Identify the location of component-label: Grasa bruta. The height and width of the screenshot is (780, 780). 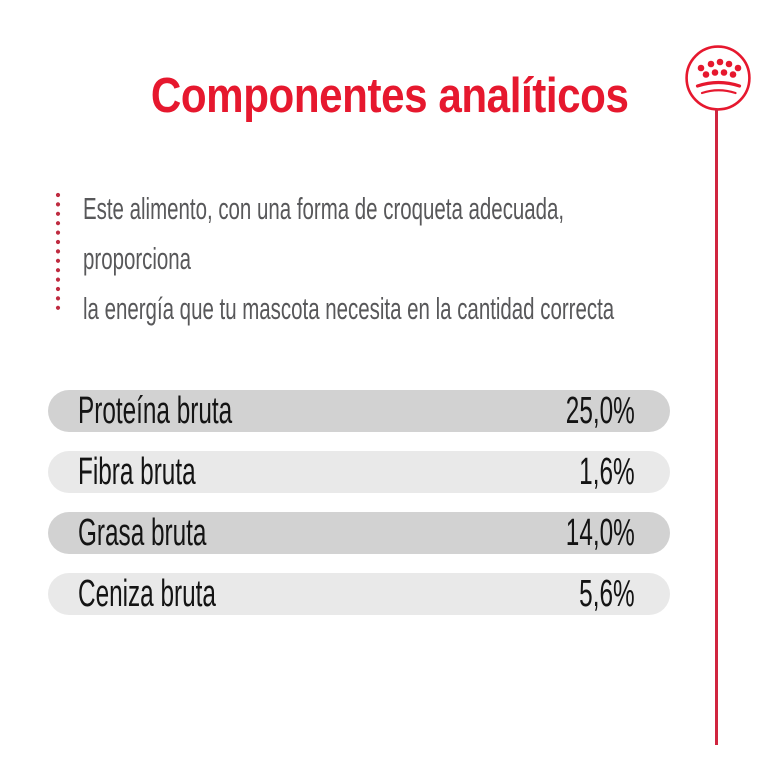
(142, 532).